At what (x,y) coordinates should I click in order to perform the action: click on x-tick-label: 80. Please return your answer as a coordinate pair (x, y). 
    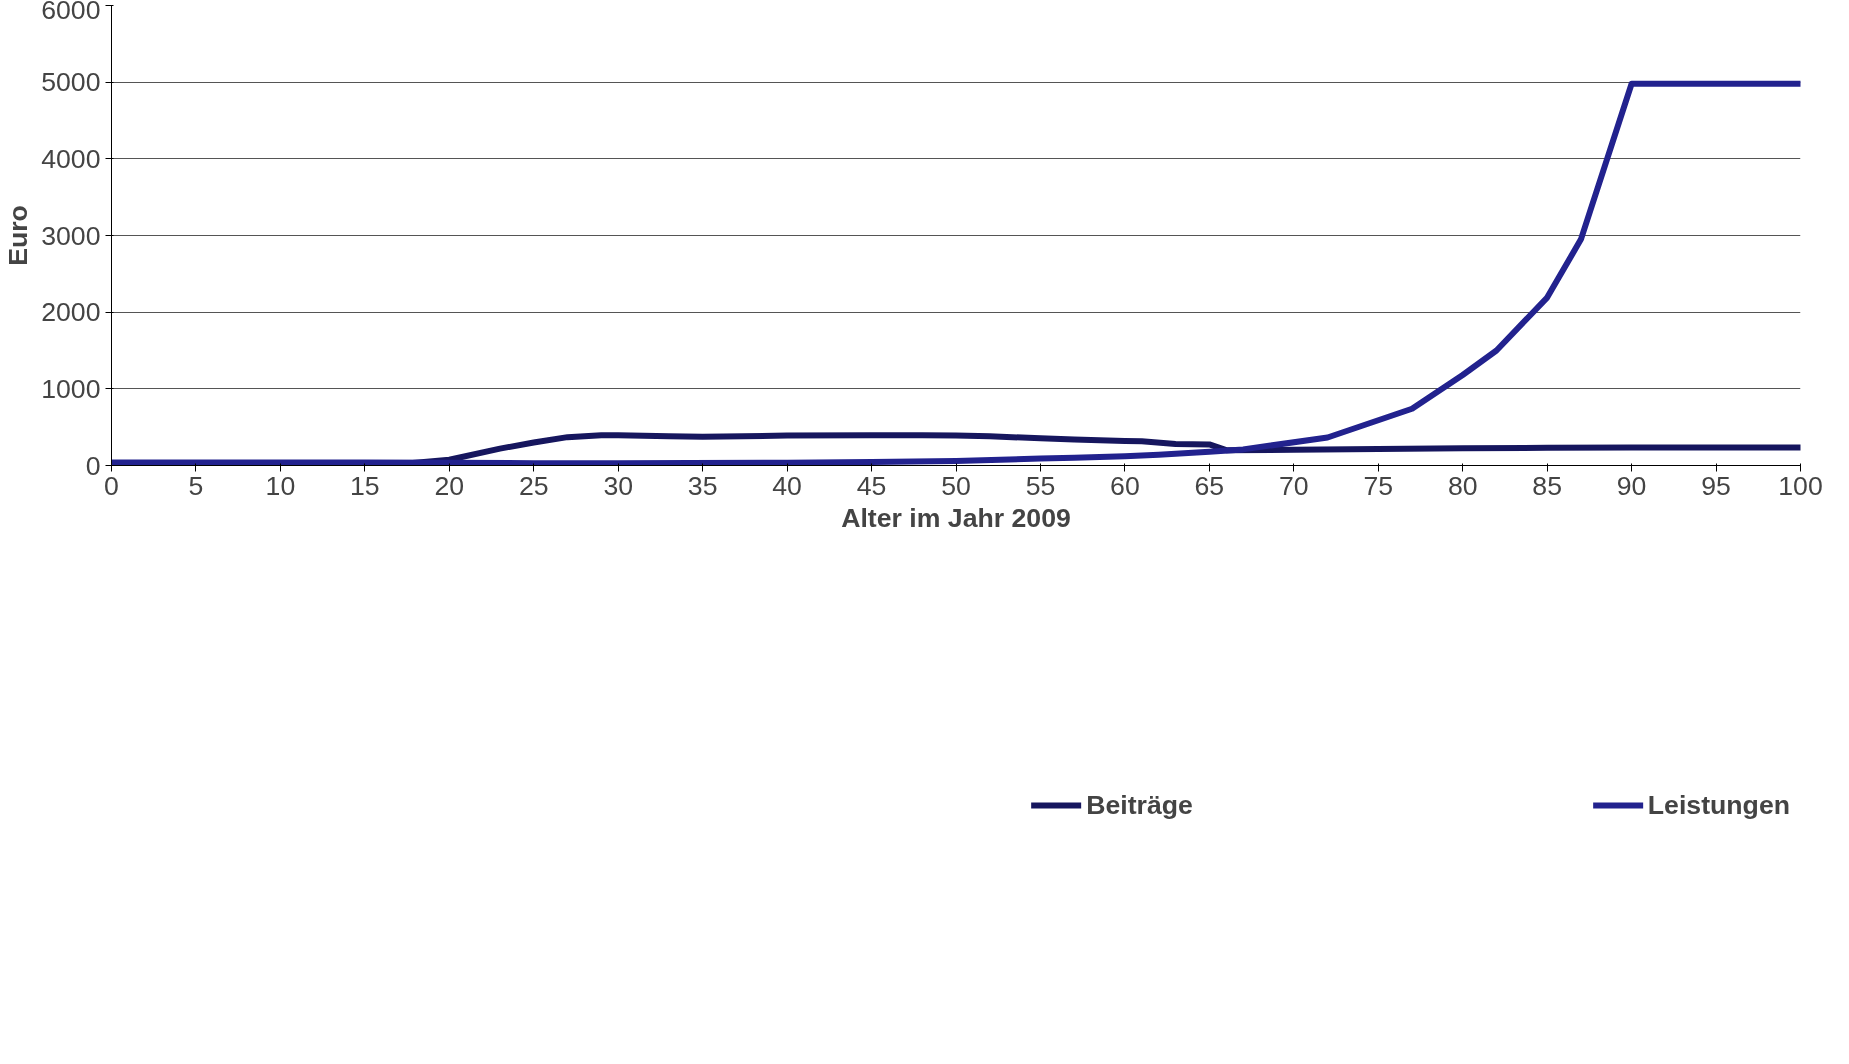
    Looking at the image, I should click on (1462, 485).